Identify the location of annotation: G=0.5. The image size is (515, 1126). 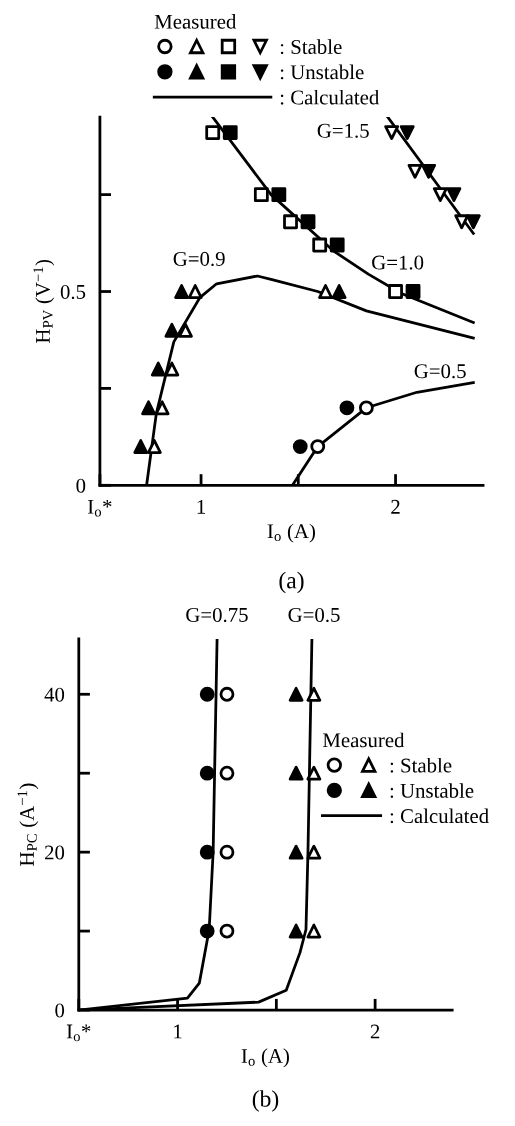
(440, 371).